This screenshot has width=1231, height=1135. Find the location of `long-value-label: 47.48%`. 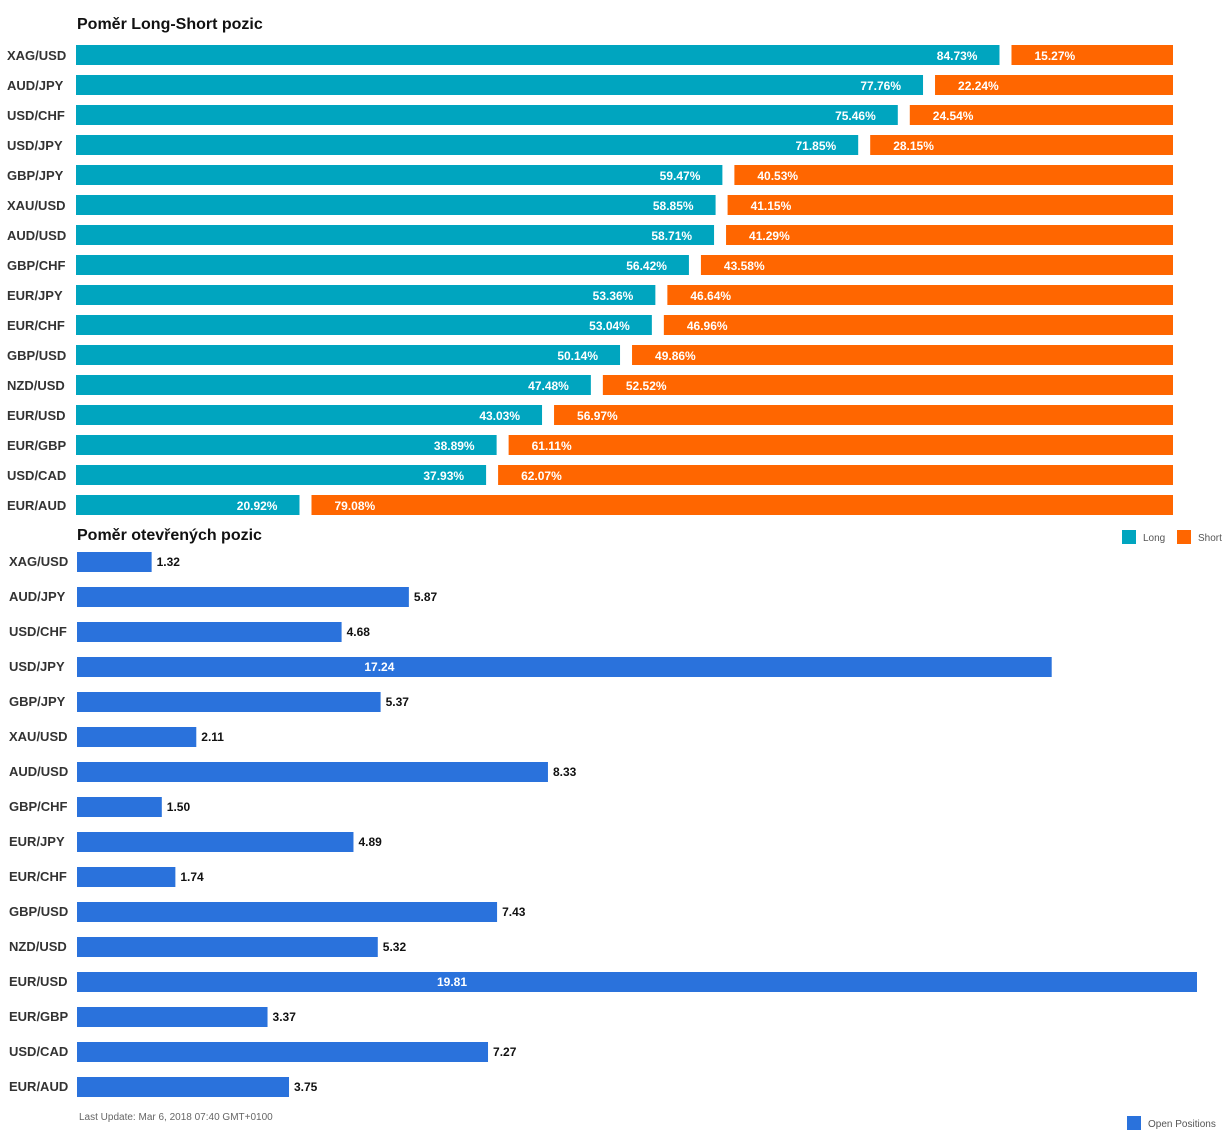

long-value-label: 47.48% is located at coordinates (548, 386).